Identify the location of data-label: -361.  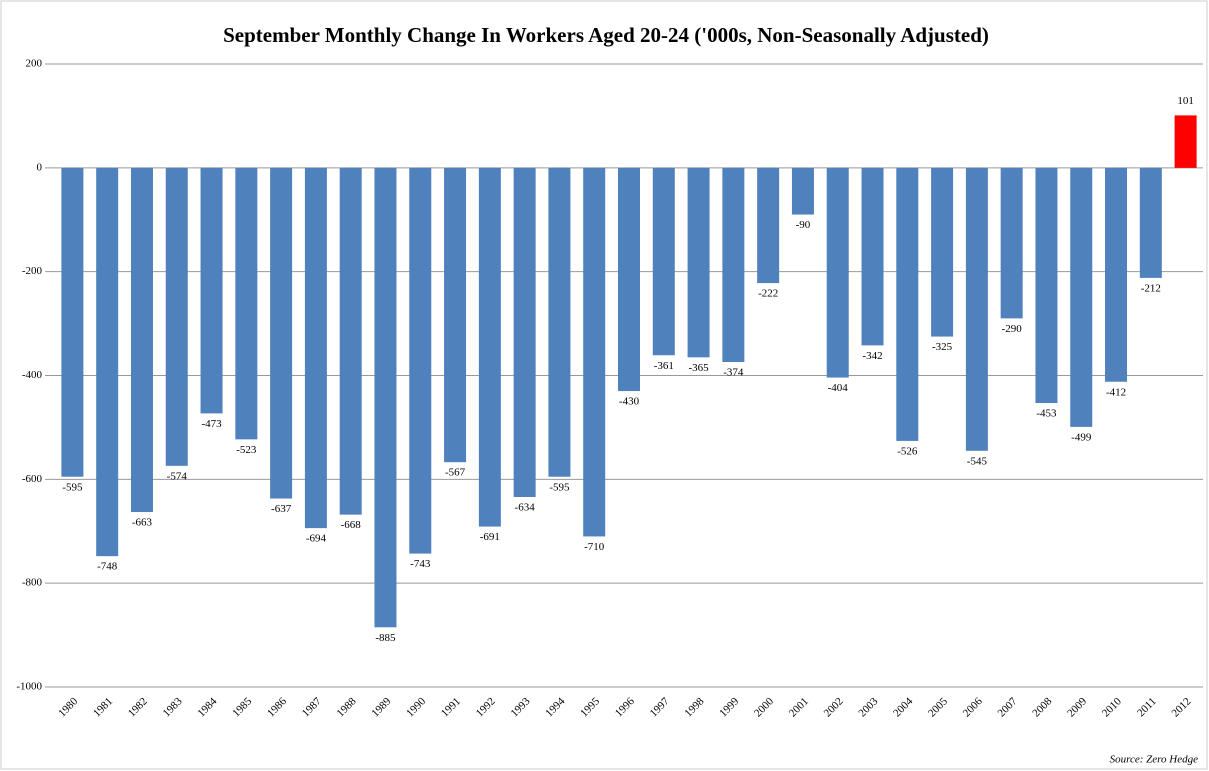
(664, 366).